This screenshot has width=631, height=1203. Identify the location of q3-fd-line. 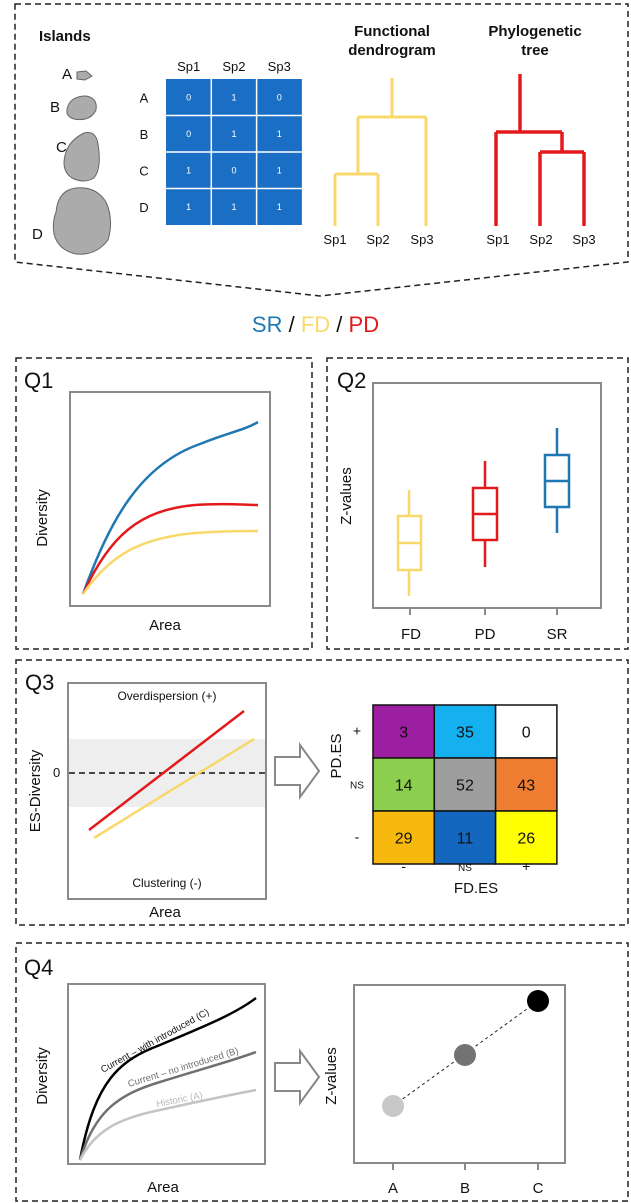
(174, 788).